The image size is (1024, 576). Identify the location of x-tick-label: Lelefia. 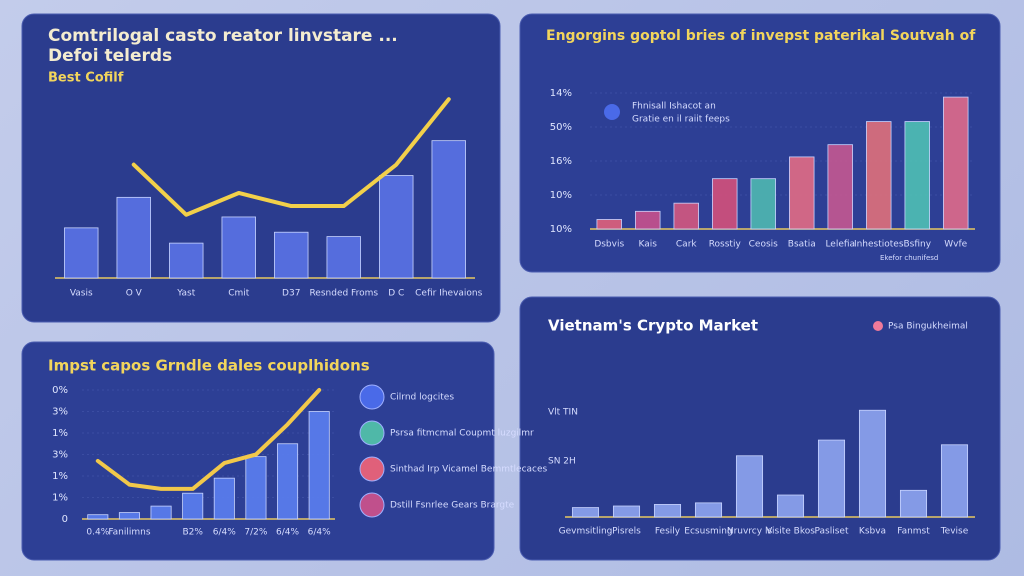
(840, 245).